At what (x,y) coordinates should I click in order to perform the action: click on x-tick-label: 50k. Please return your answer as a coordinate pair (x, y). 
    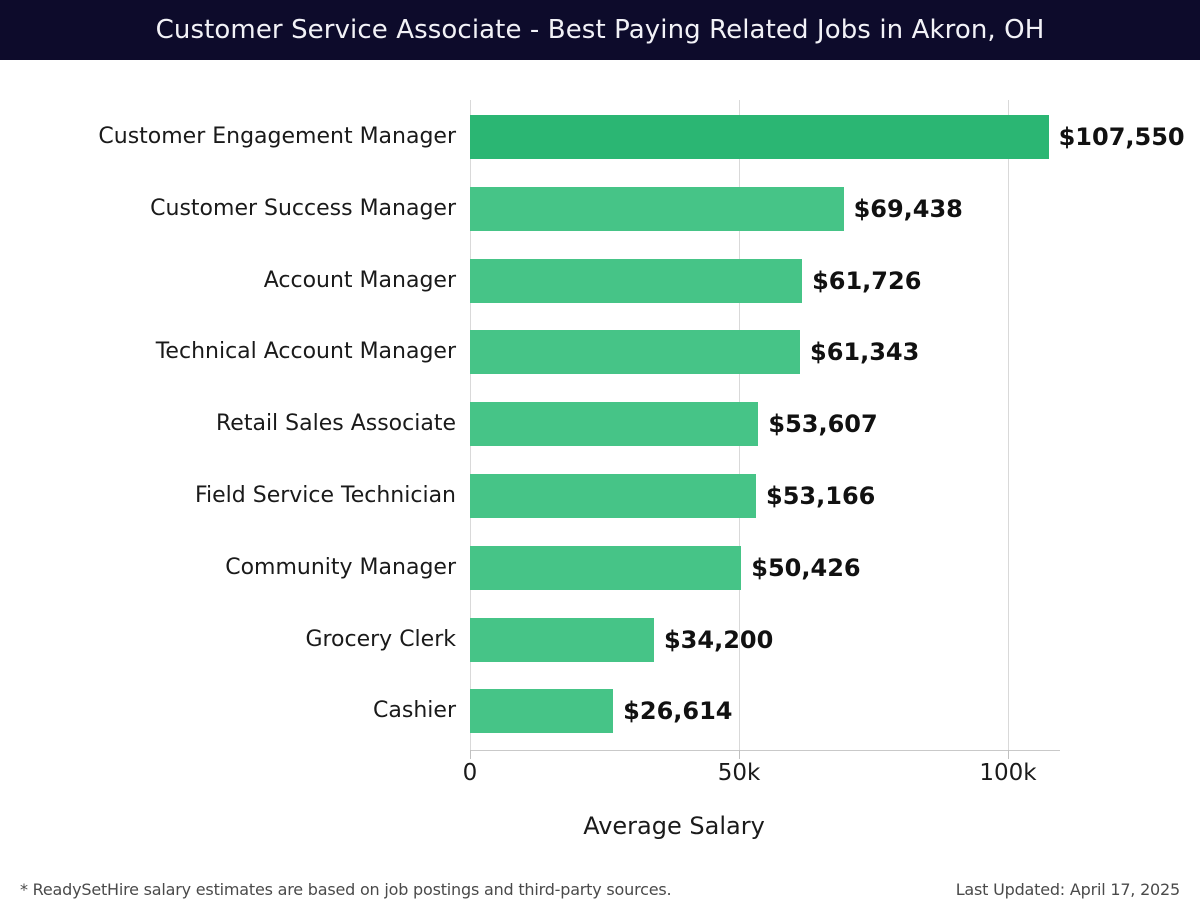
    Looking at the image, I should click on (739, 773).